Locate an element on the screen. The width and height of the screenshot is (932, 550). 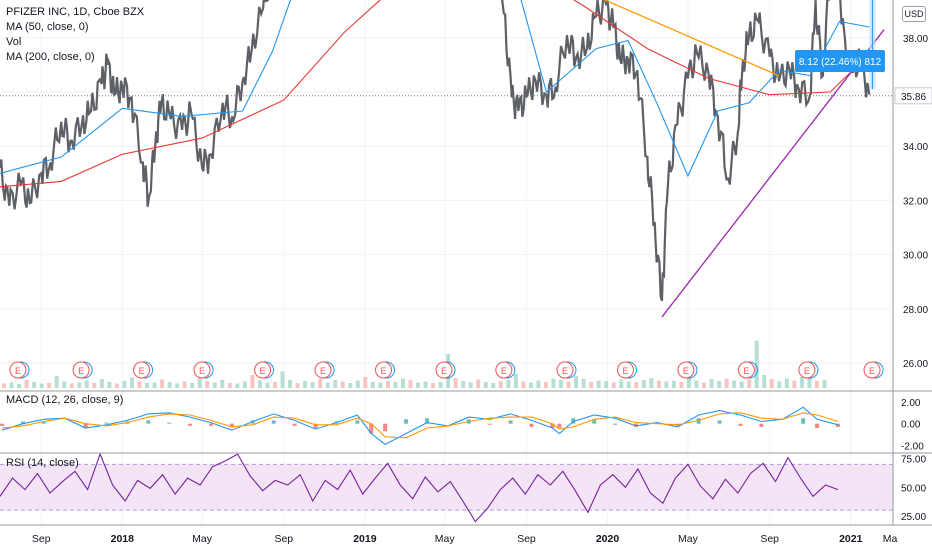
volume-bars is located at coordinates (414, 364).